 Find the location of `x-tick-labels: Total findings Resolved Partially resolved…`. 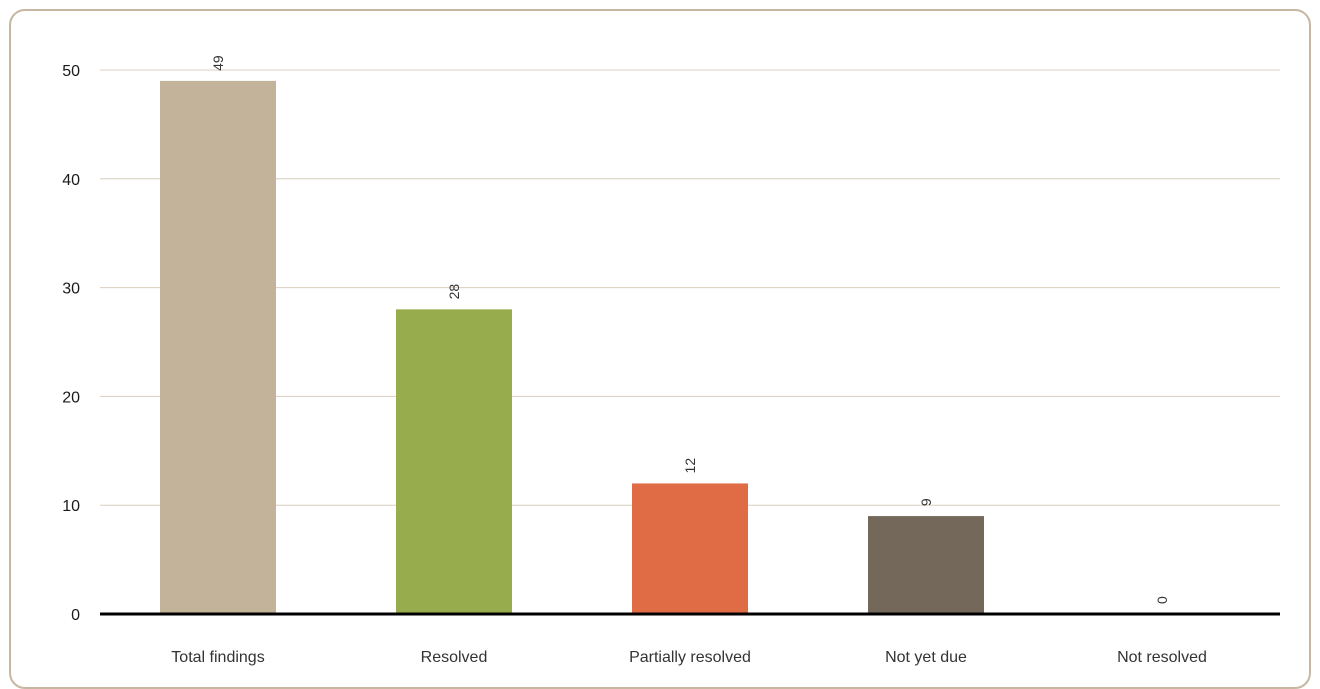

x-tick-labels: Total findings Resolved Partially resolved… is located at coordinates (689, 657).